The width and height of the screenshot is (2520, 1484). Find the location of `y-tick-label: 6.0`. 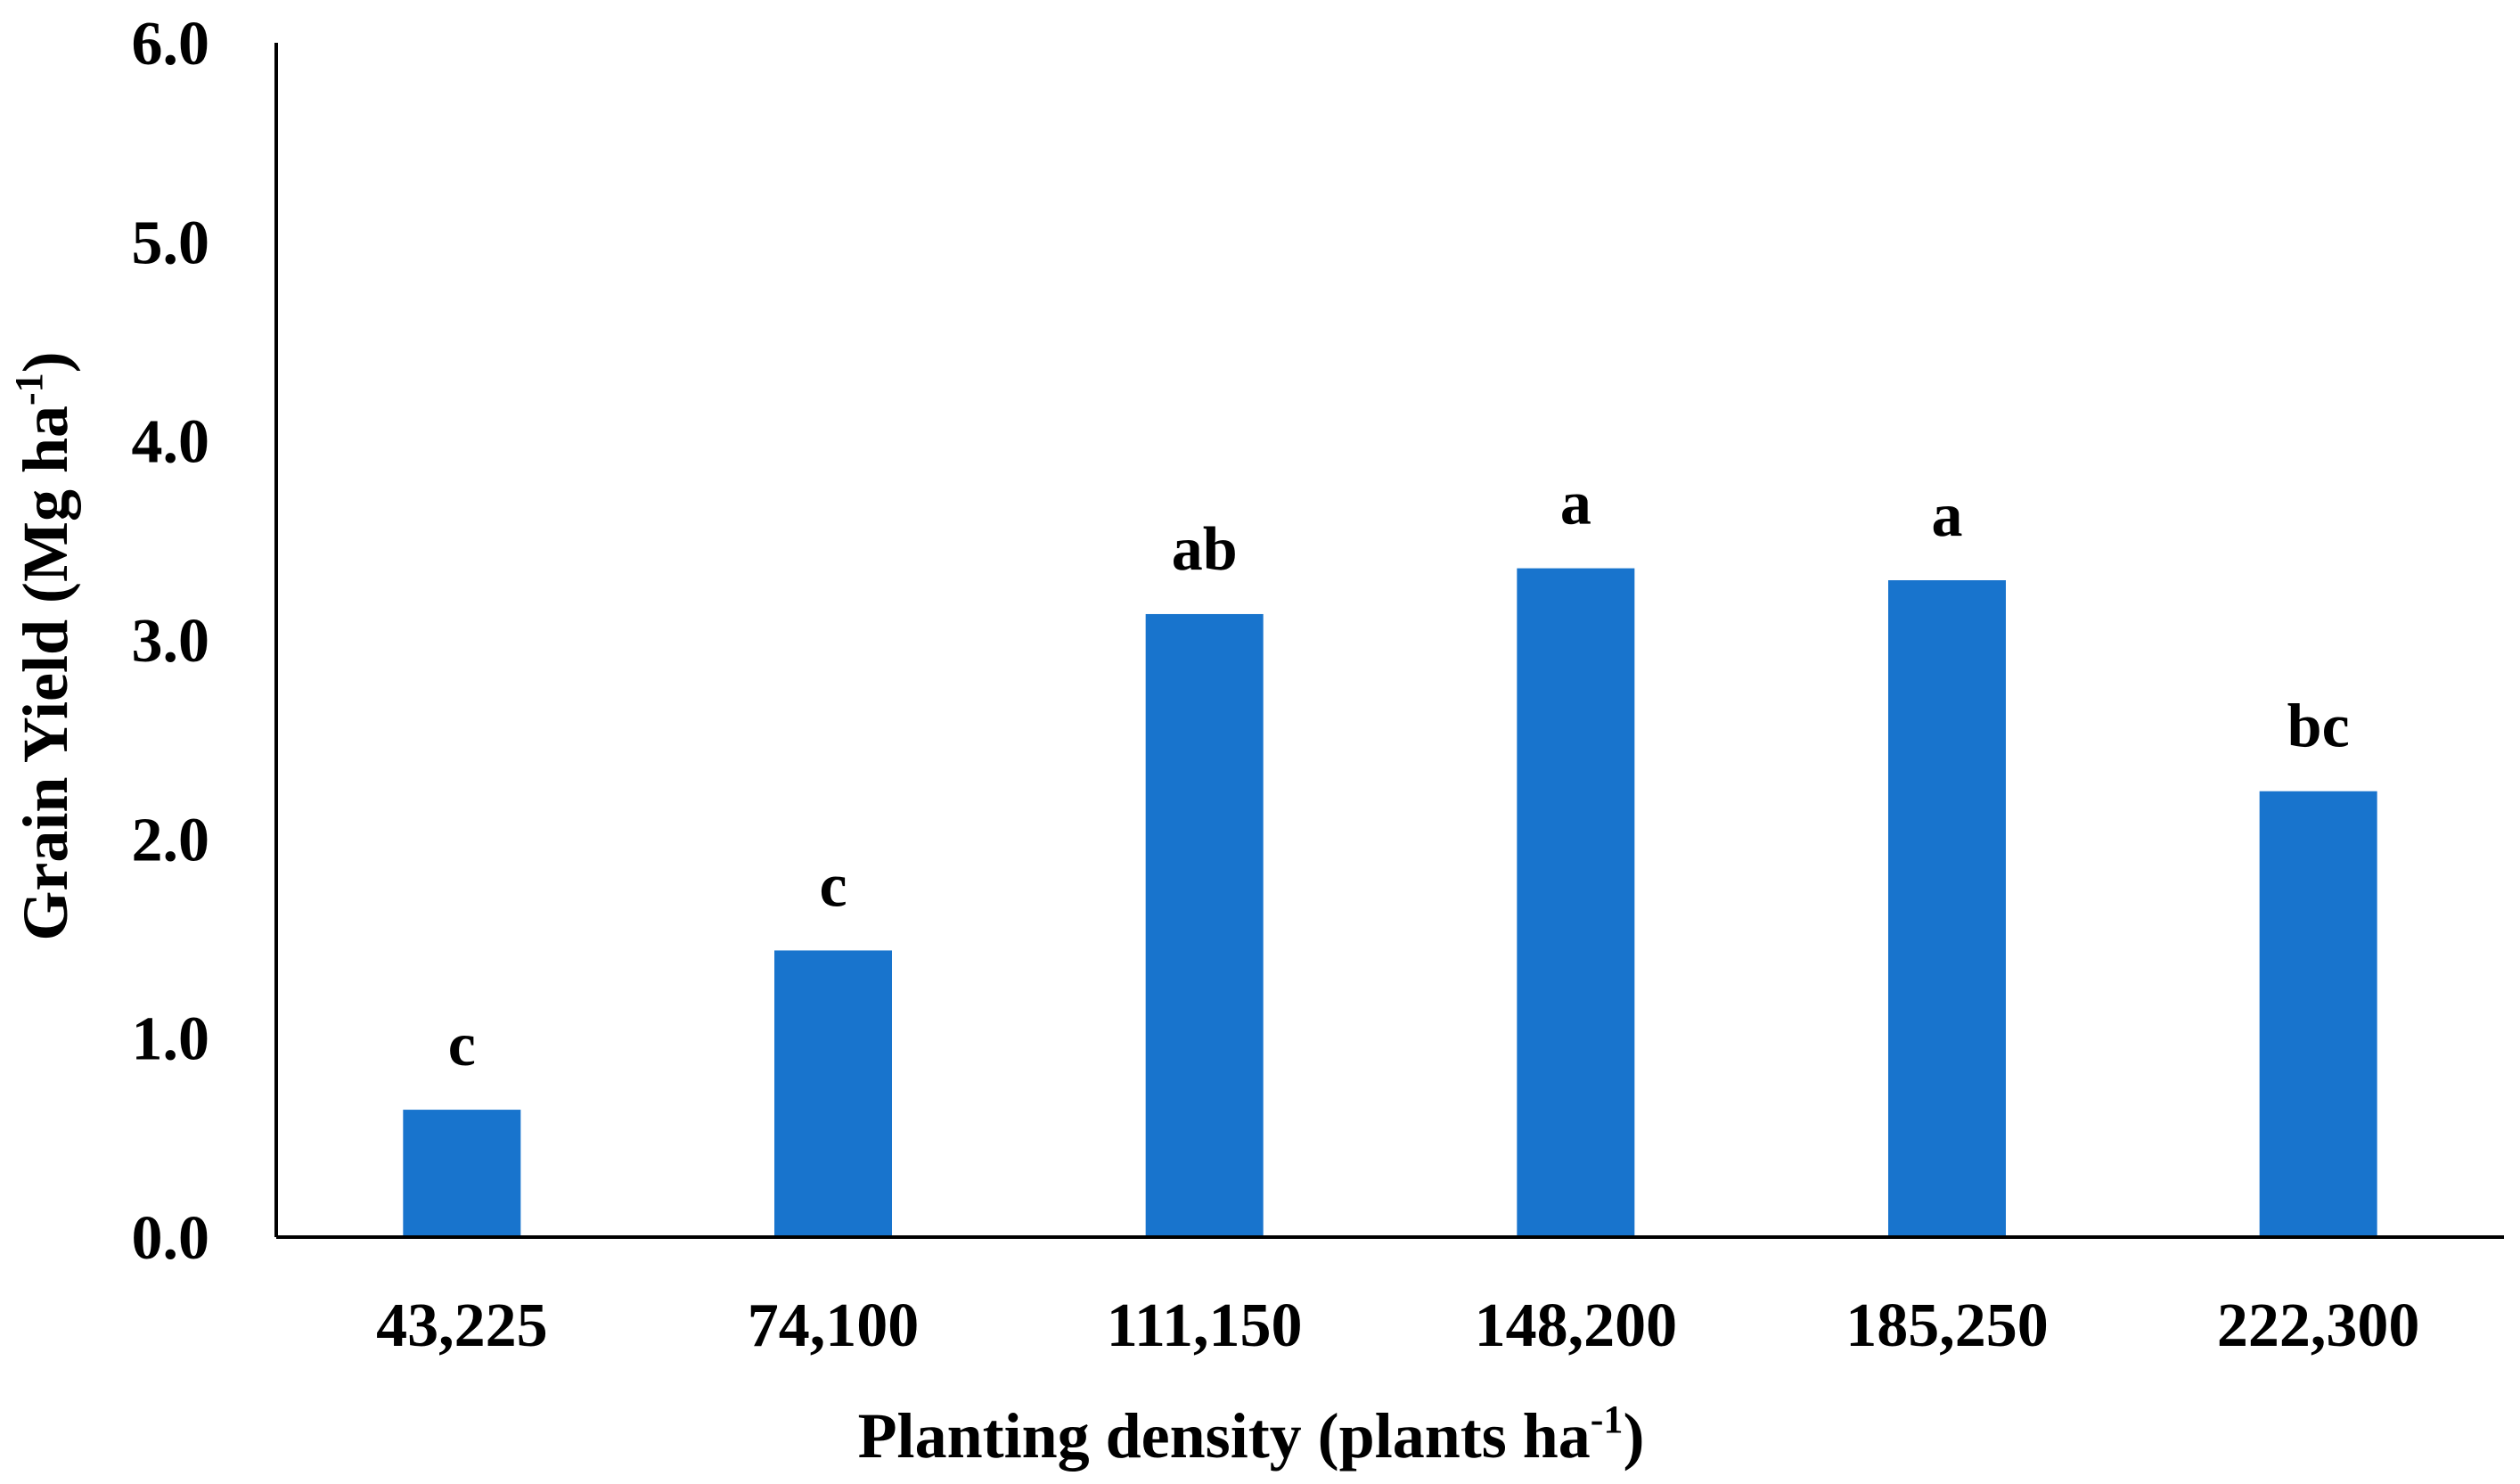

y-tick-label: 6.0 is located at coordinates (171, 44).